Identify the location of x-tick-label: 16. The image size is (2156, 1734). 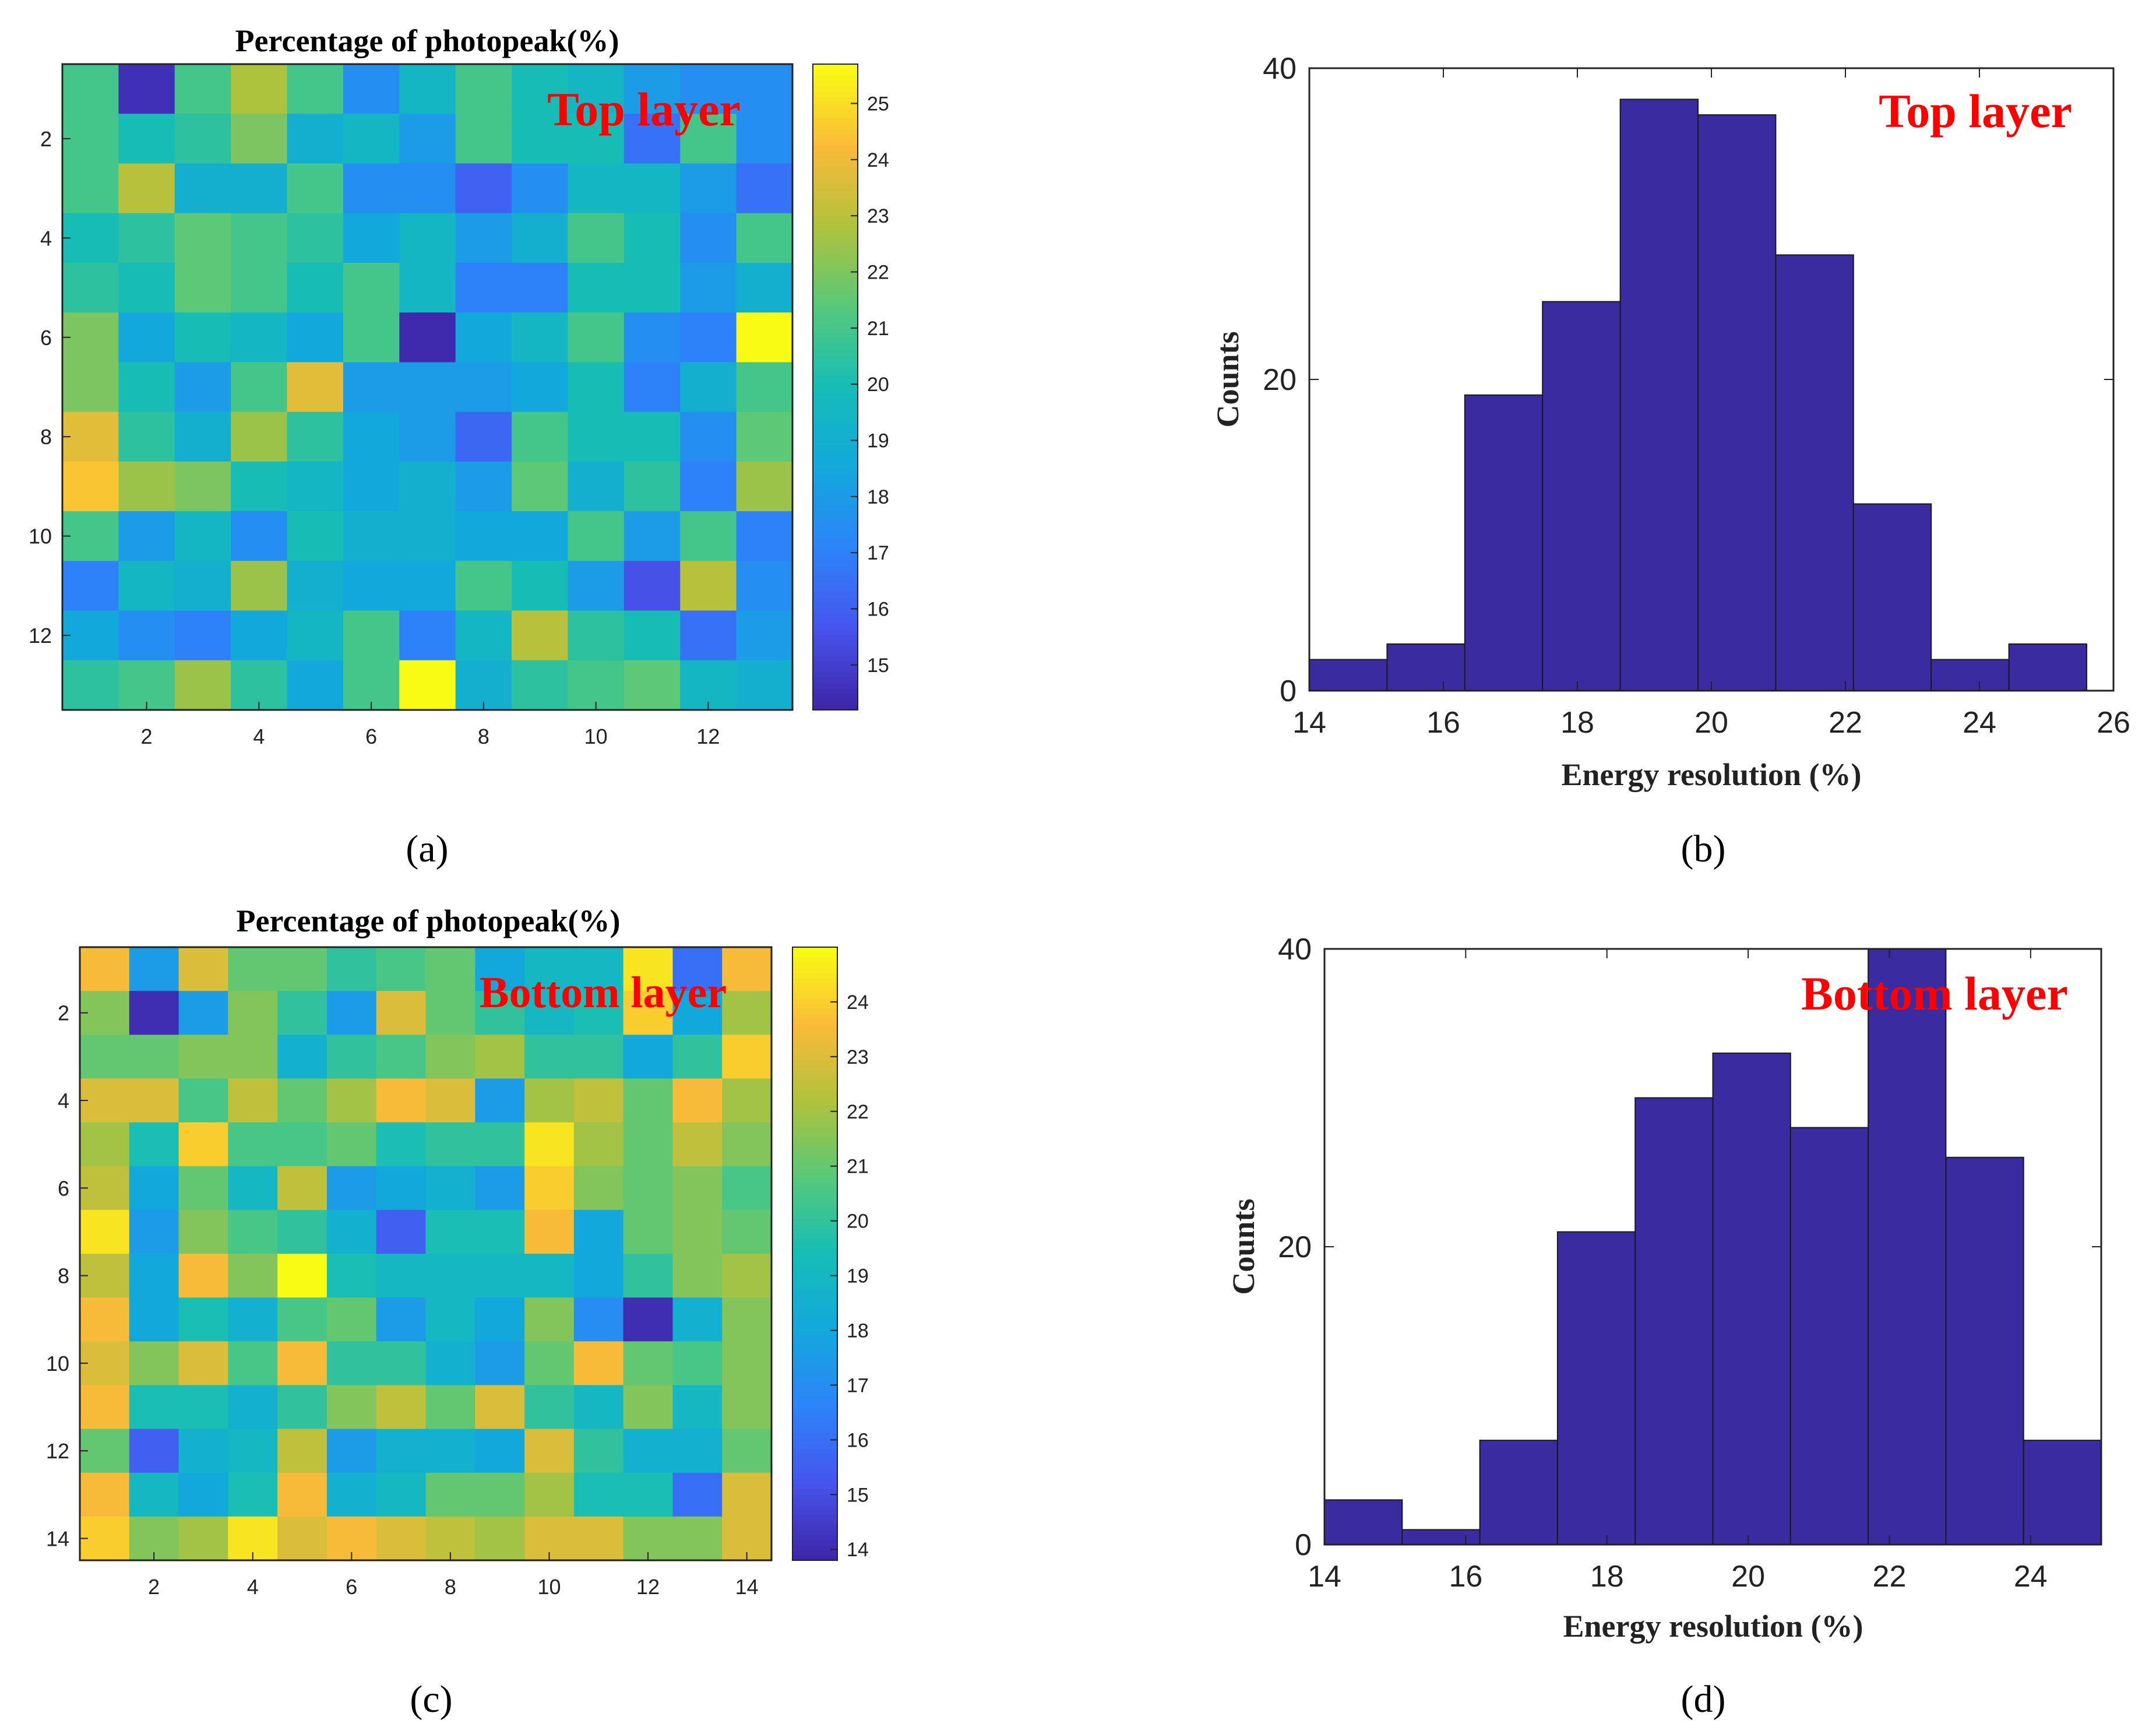
(1443, 723).